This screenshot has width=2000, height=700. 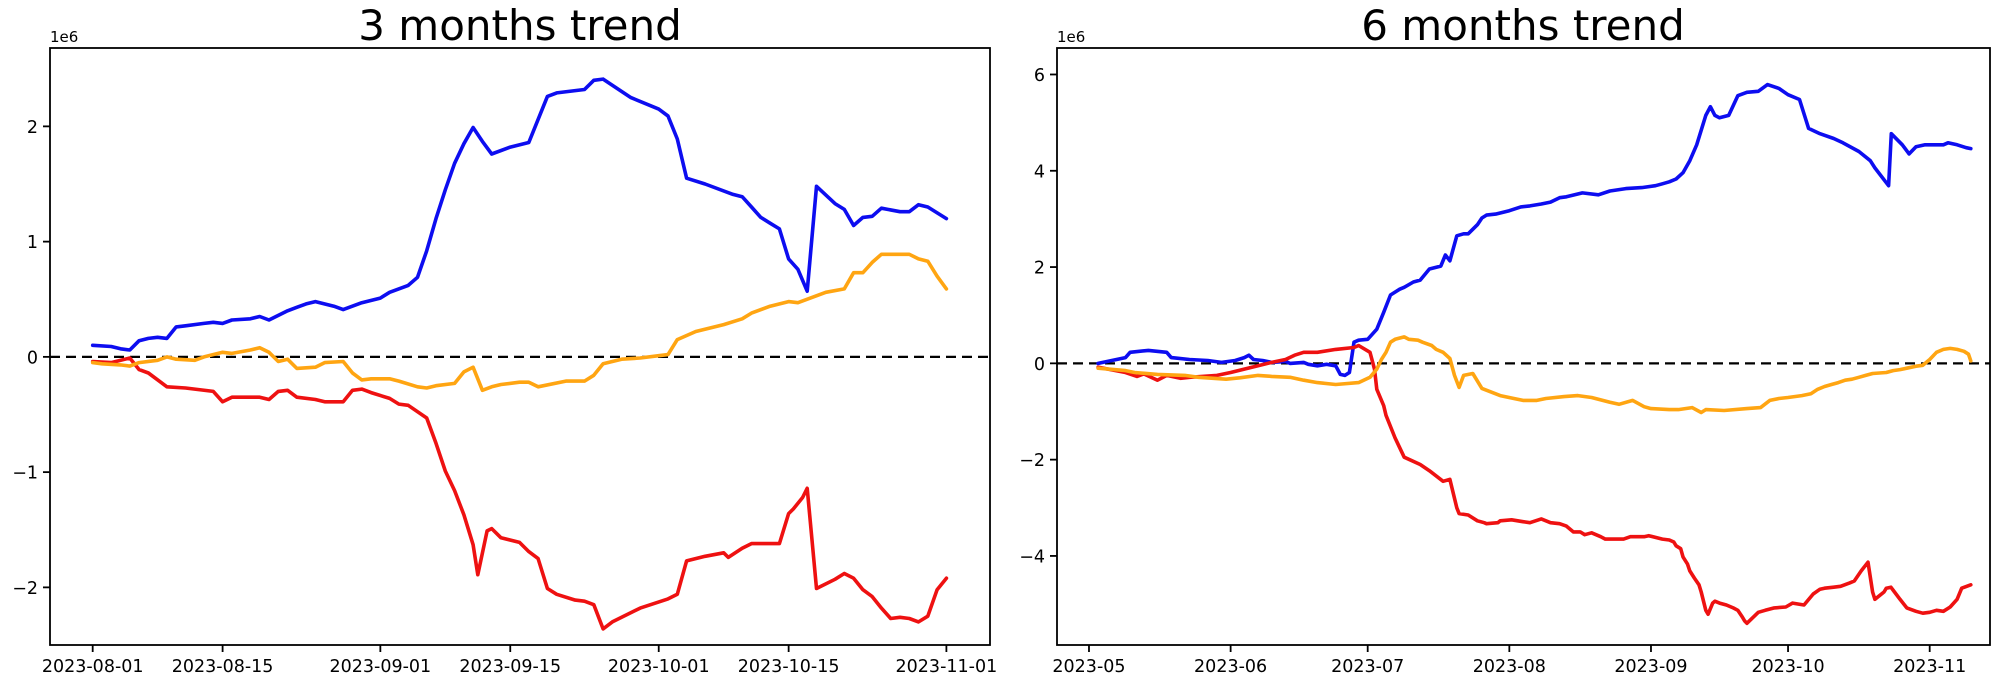 What do you see at coordinates (64, 37) in the screenshot?
I see `y-axis-offset-label-left: 1e6` at bounding box center [64, 37].